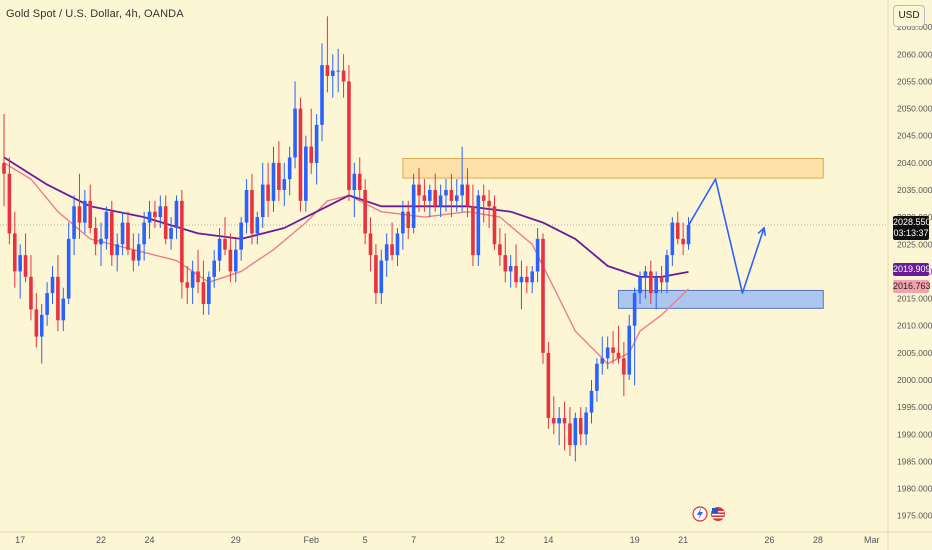 The width and height of the screenshot is (932, 550). I want to click on projection-arrowhead, so click(762, 231).